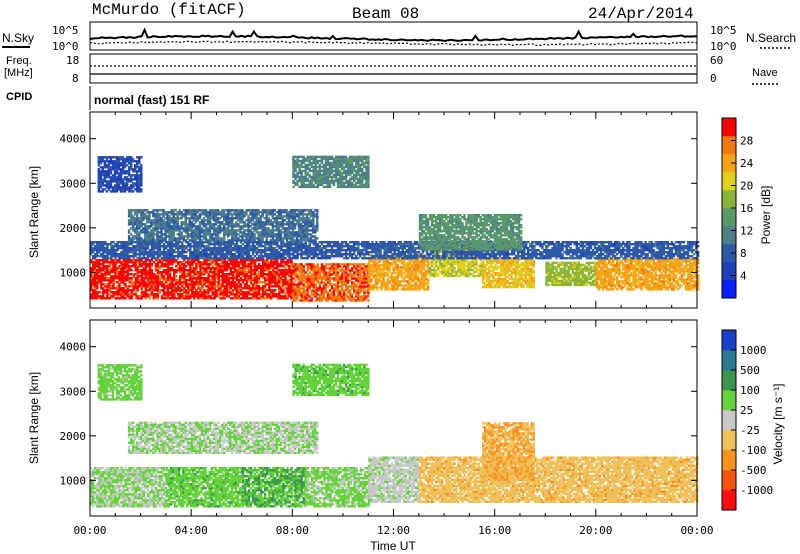  What do you see at coordinates (771, 38) in the screenshot?
I see `nsearch-label: N.Search` at bounding box center [771, 38].